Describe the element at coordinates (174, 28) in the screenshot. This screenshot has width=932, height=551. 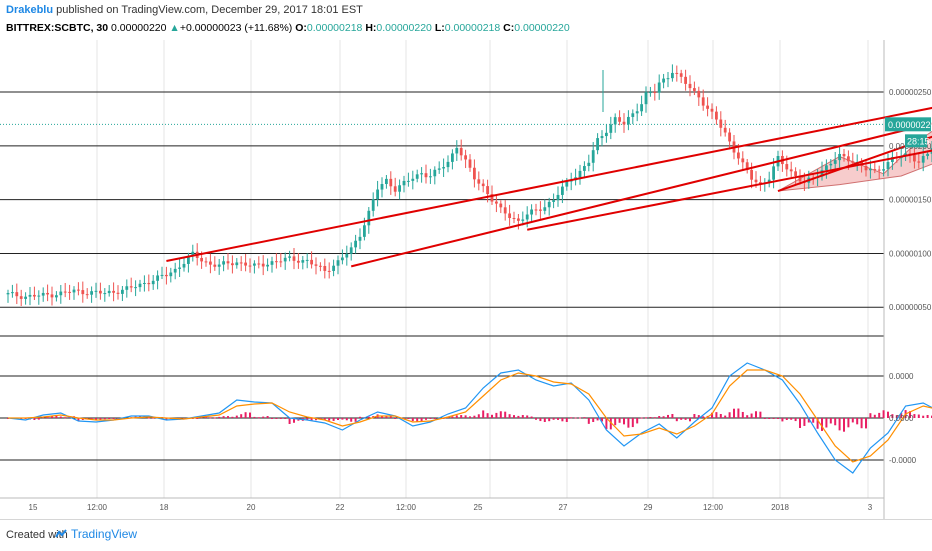
I see `up-arrow-icon: ▲` at that location.